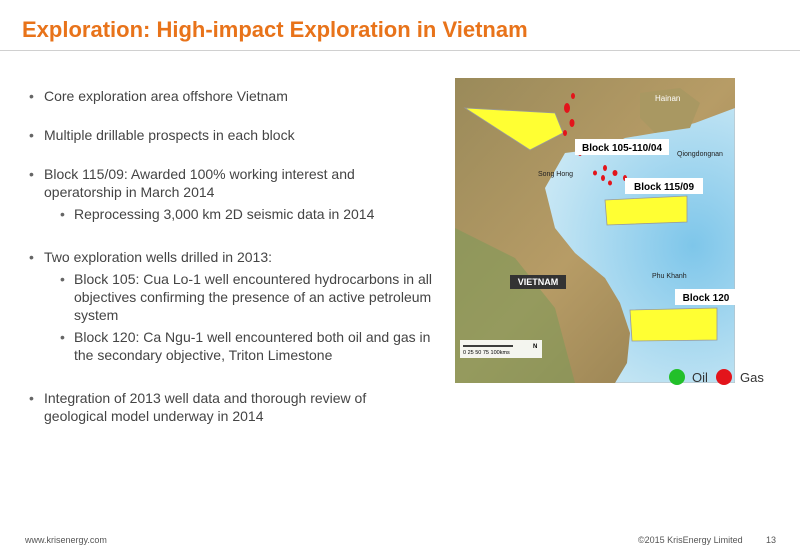 The height and width of the screenshot is (558, 800). What do you see at coordinates (622, 148) in the screenshot?
I see `block-label: Block 105-110/04` at bounding box center [622, 148].